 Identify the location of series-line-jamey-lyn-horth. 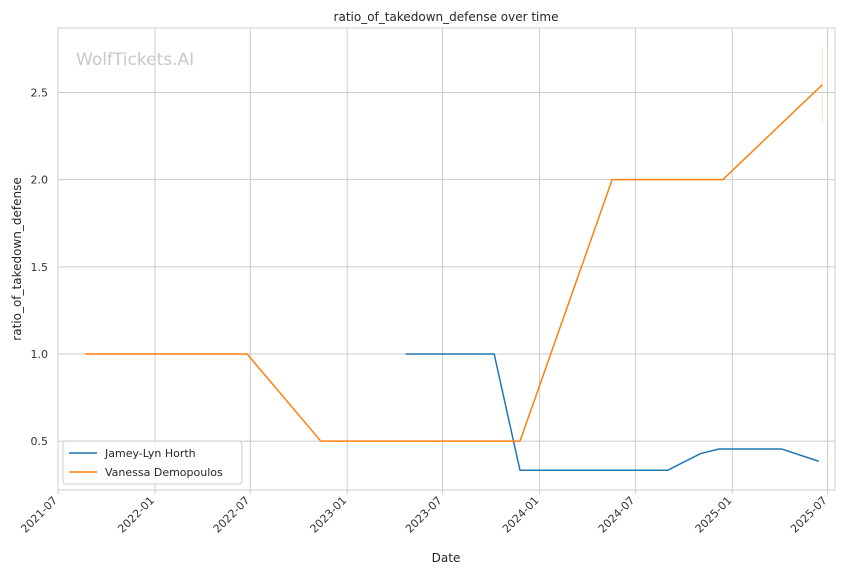
(612, 412).